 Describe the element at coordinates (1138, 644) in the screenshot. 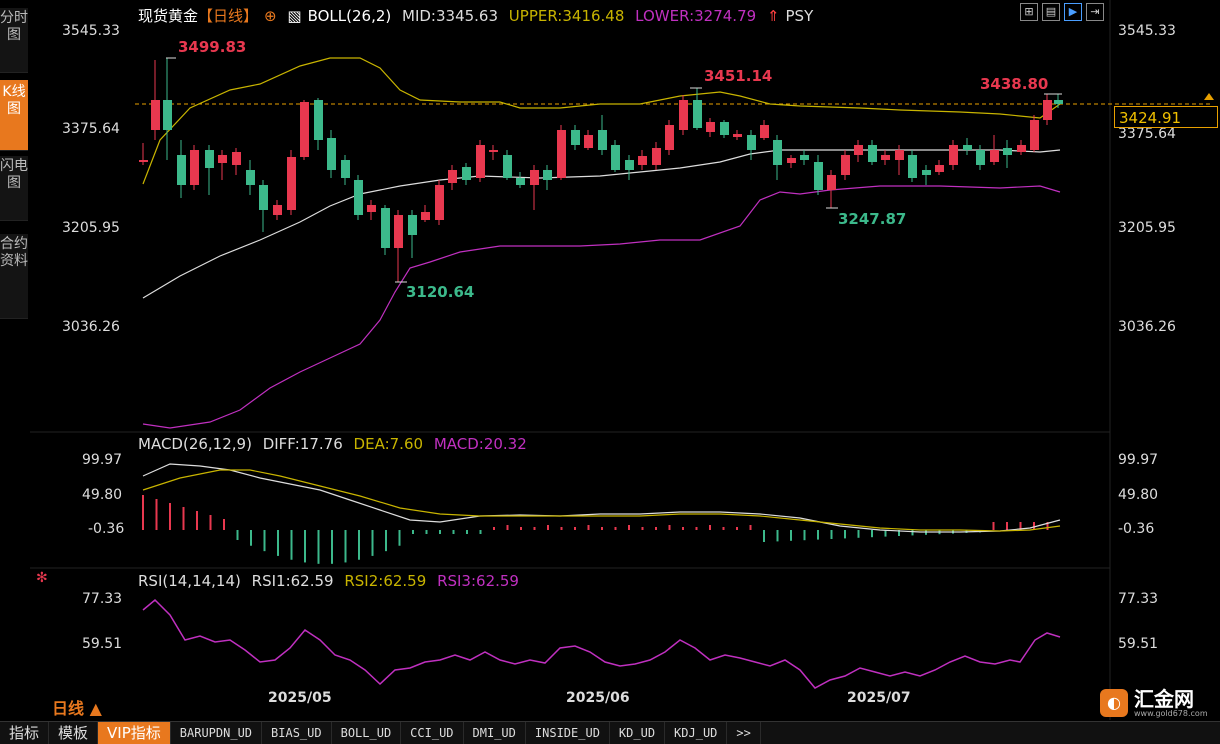

I see `rsi-tick-right: 59.51` at that location.